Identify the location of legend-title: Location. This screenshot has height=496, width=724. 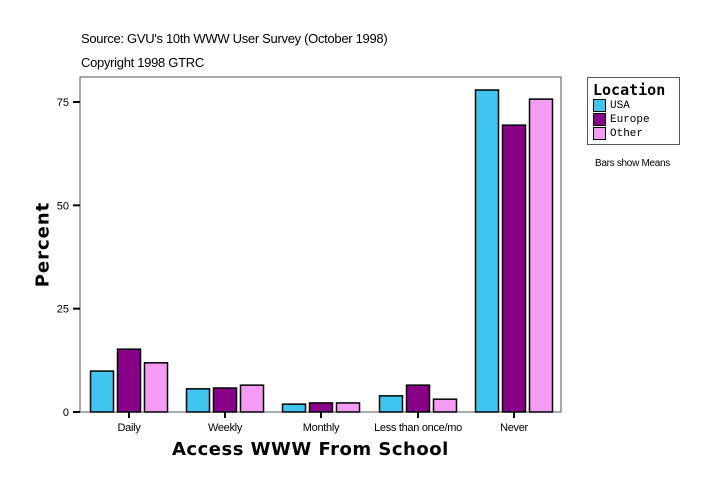
(629, 90).